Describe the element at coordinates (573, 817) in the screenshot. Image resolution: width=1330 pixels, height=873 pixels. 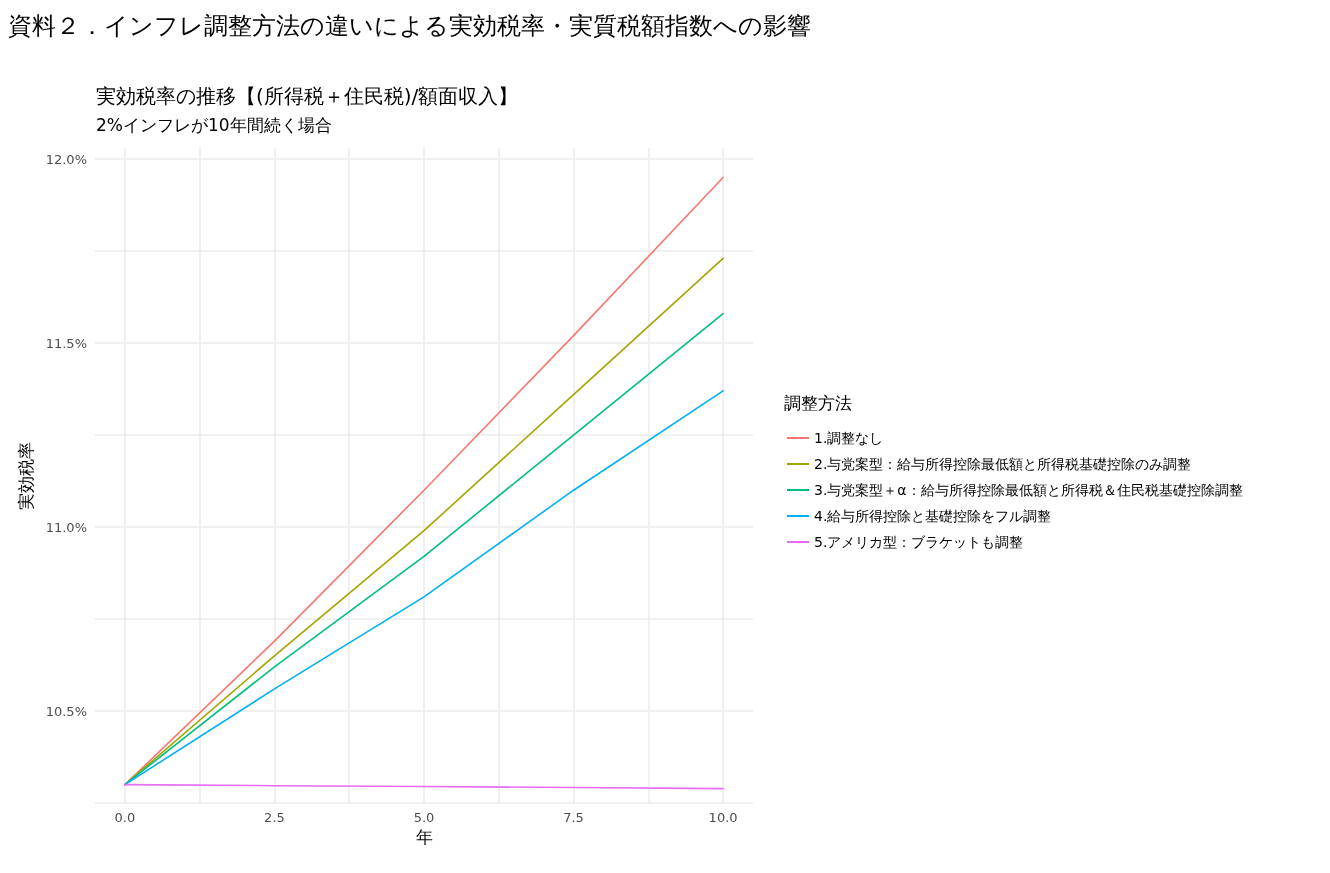
I see `x-tick-label: 7.5` at that location.